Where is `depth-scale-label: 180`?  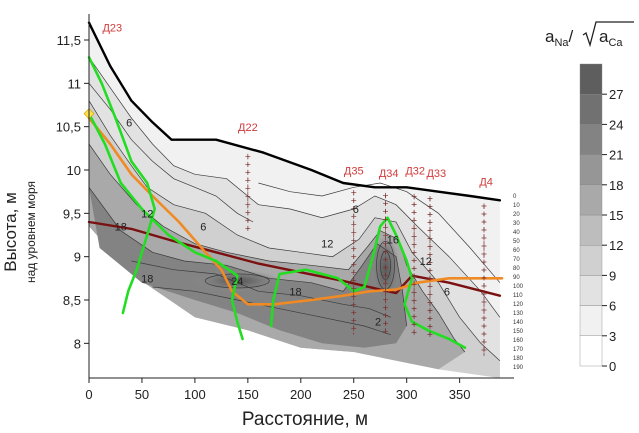 depth-scale-label: 180 is located at coordinates (518, 359).